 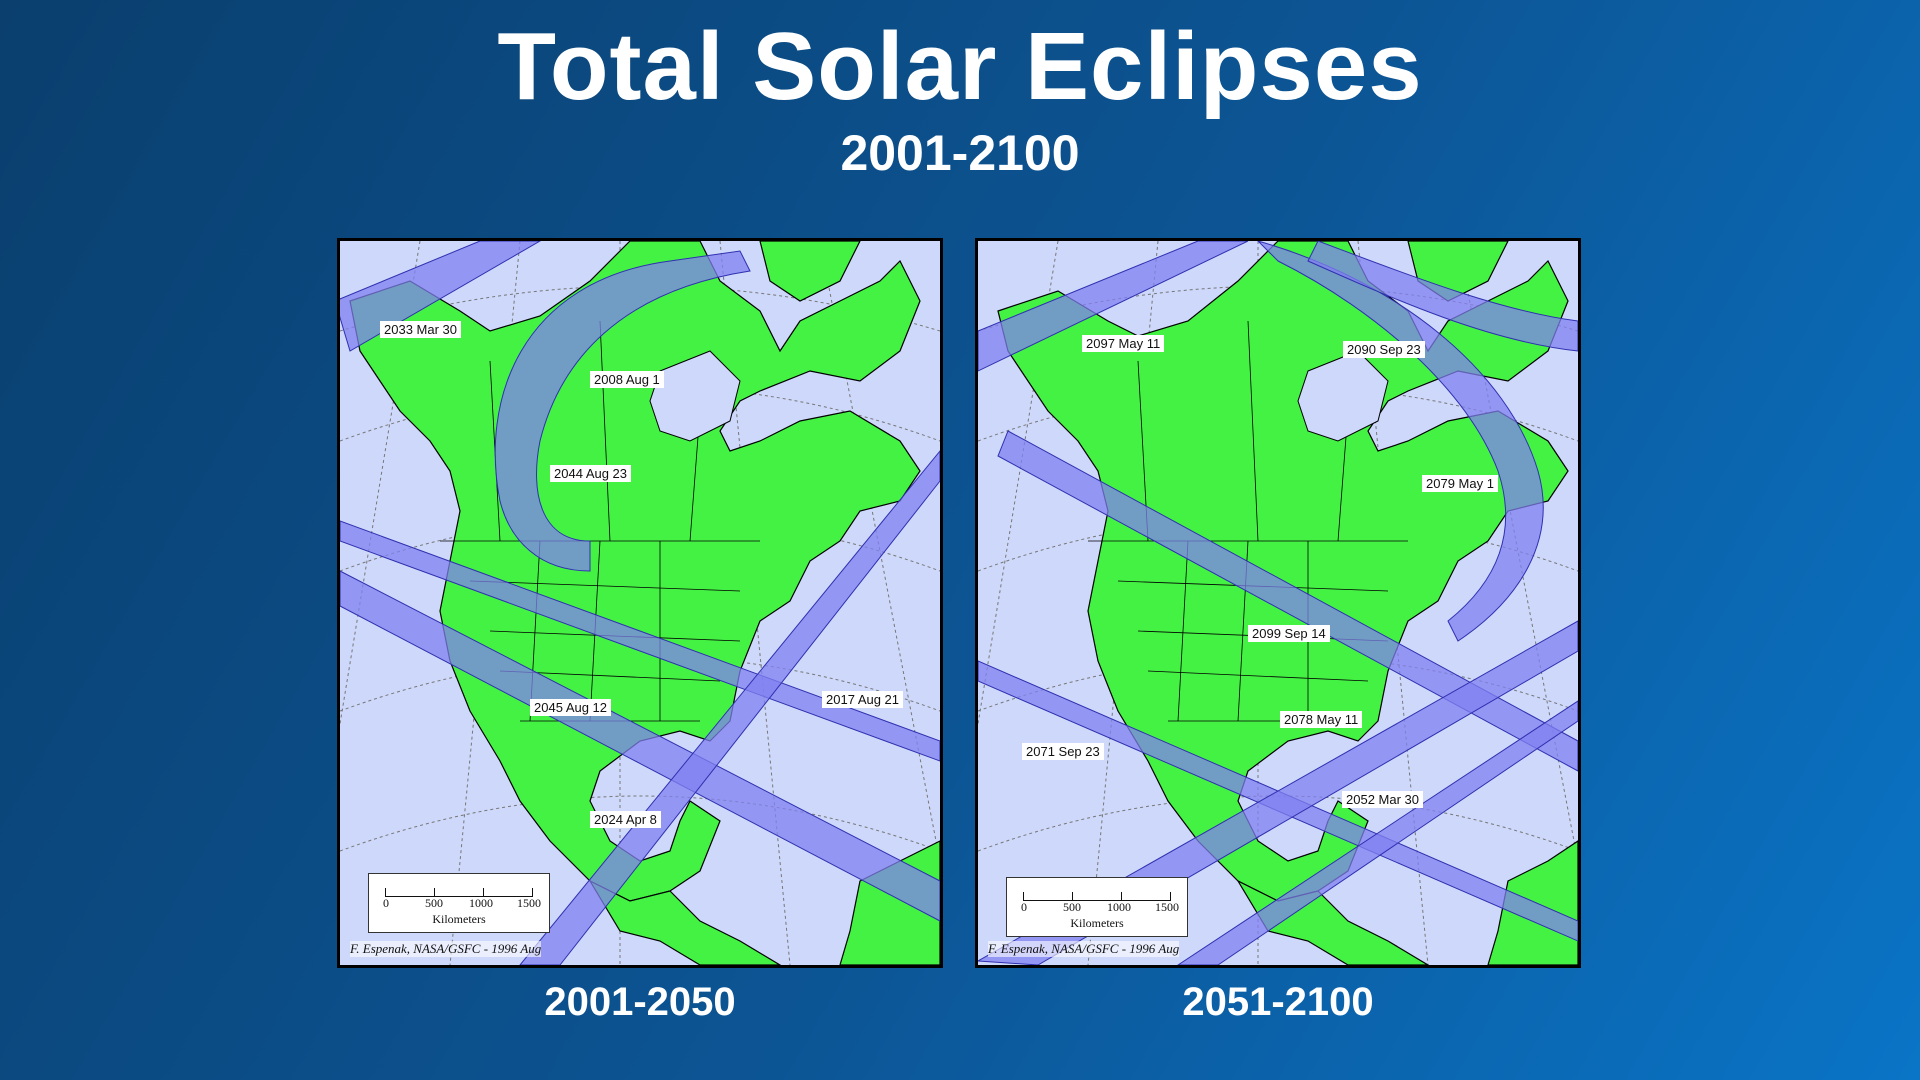 I want to click on eclipse-label: 2079 May 1, so click(x=1460, y=483).